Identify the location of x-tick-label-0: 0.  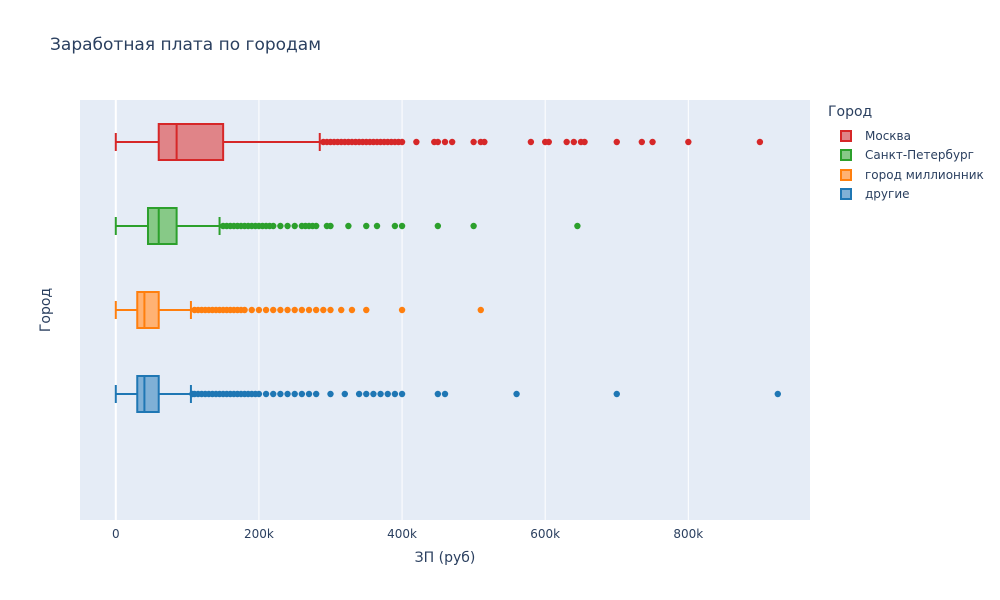
(116, 534).